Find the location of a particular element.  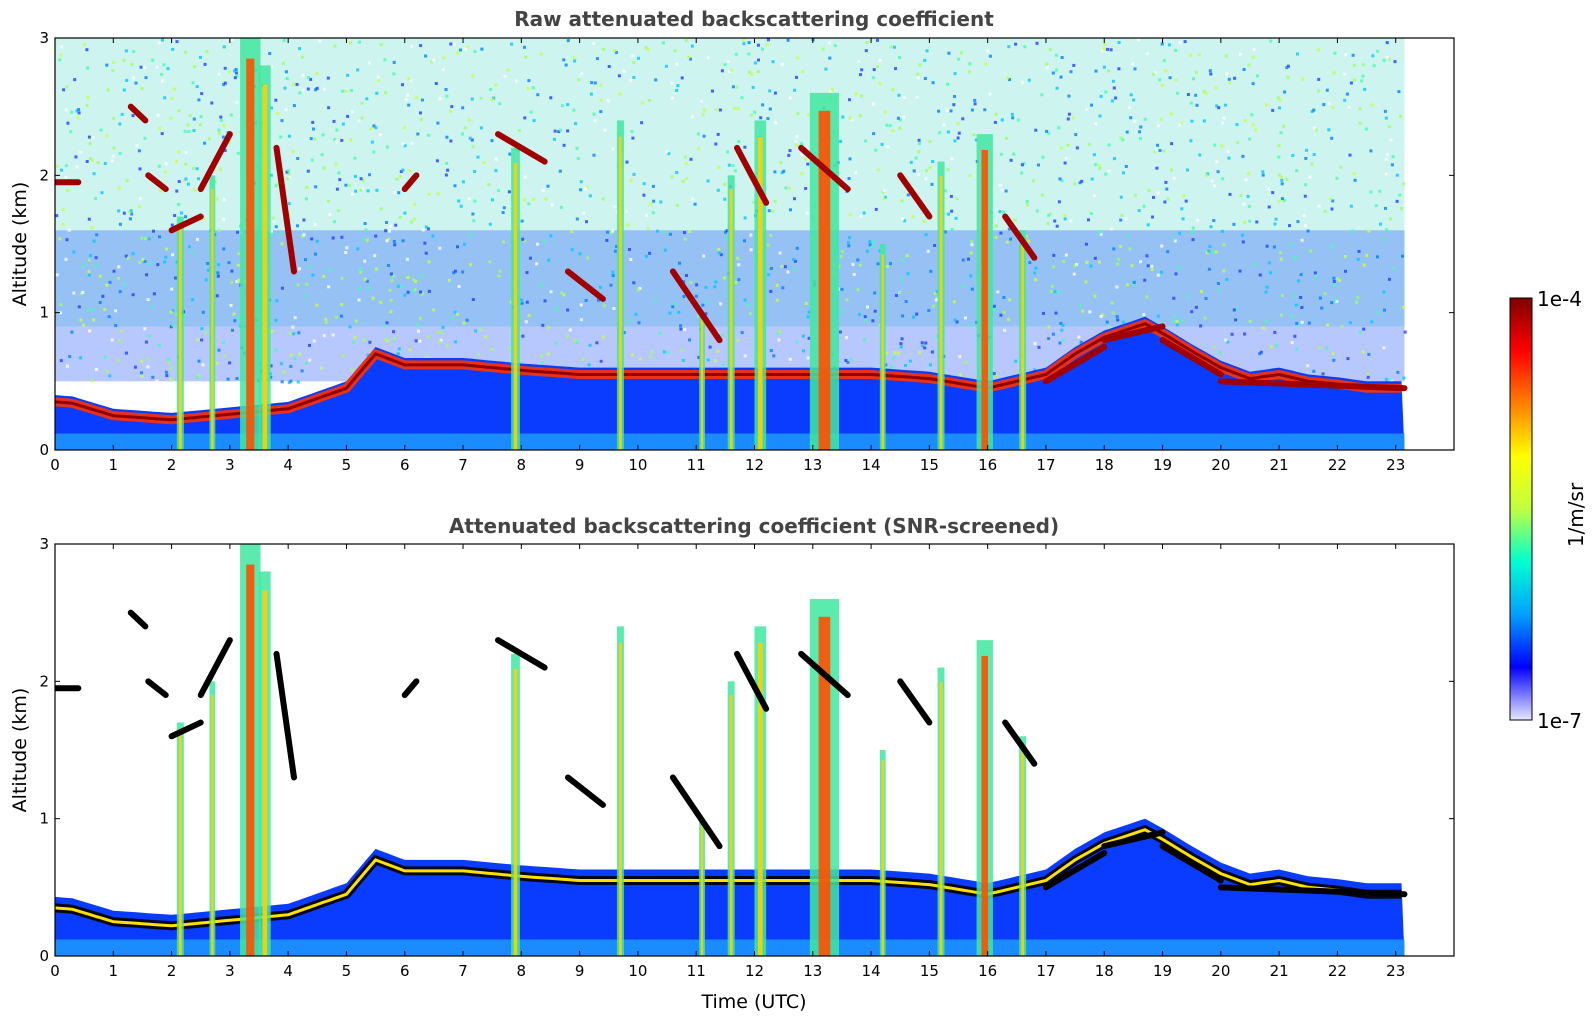

colorbar-min-label: 1e-7 is located at coordinates (1559, 721).